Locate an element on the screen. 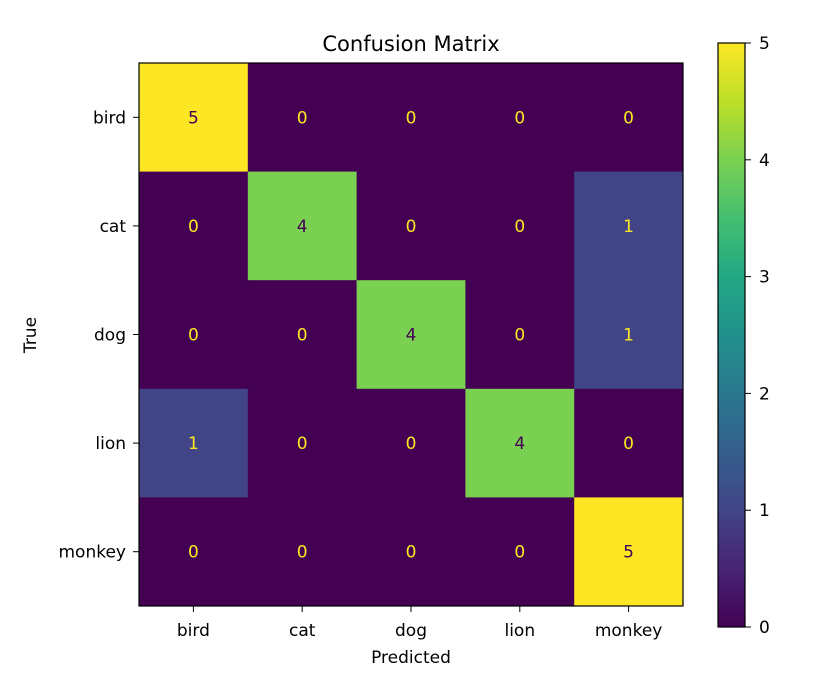 Image resolution: width=840 pixels, height=700 pixels. colorbar-tick-label: 4 is located at coordinates (764, 161).